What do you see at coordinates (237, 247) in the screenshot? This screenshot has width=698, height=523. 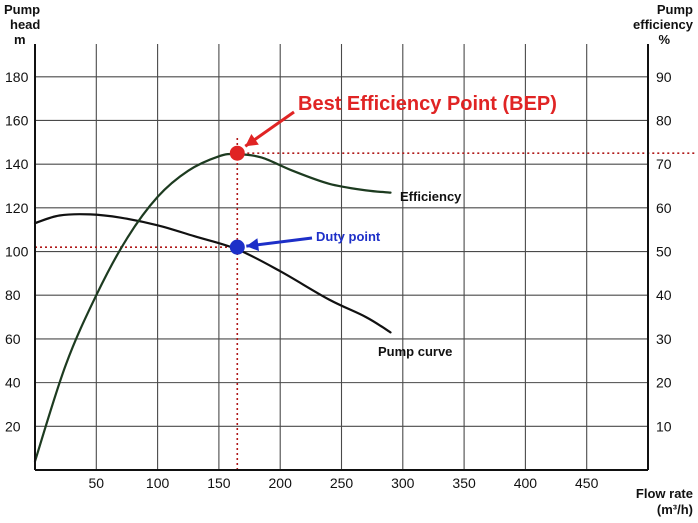 I see `duty-point-marker` at bounding box center [237, 247].